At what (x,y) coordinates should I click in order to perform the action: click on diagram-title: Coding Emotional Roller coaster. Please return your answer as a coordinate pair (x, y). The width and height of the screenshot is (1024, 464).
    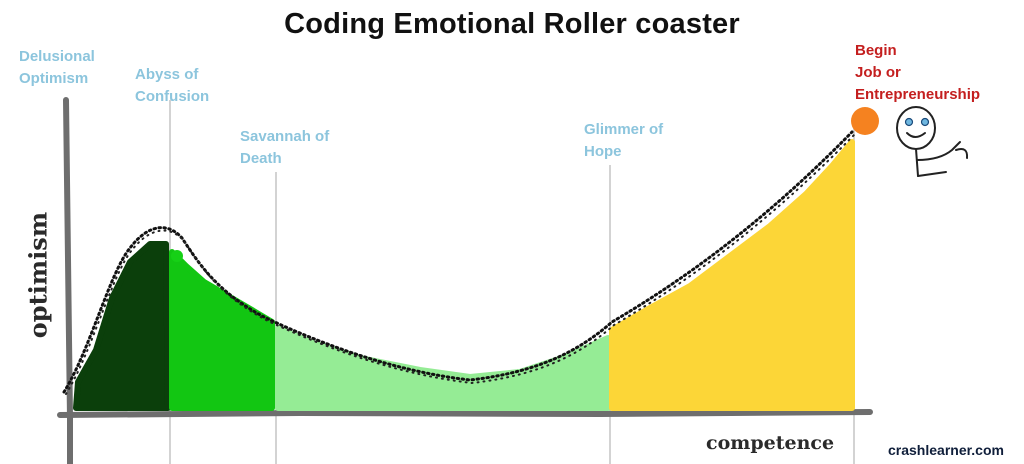
    Looking at the image, I should click on (512, 24).